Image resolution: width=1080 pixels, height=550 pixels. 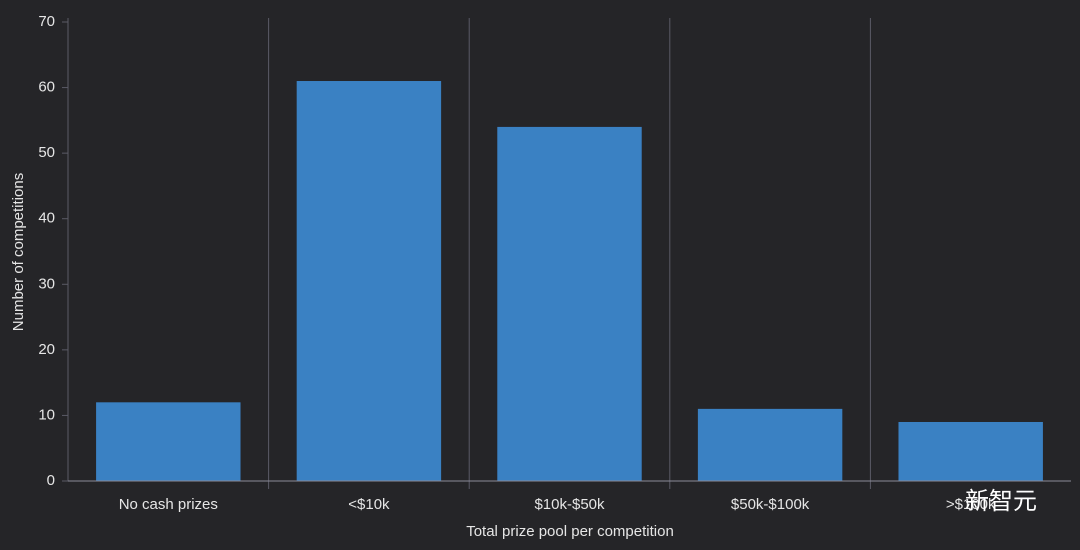 I want to click on y-tick-label: 70, so click(x=46, y=21).